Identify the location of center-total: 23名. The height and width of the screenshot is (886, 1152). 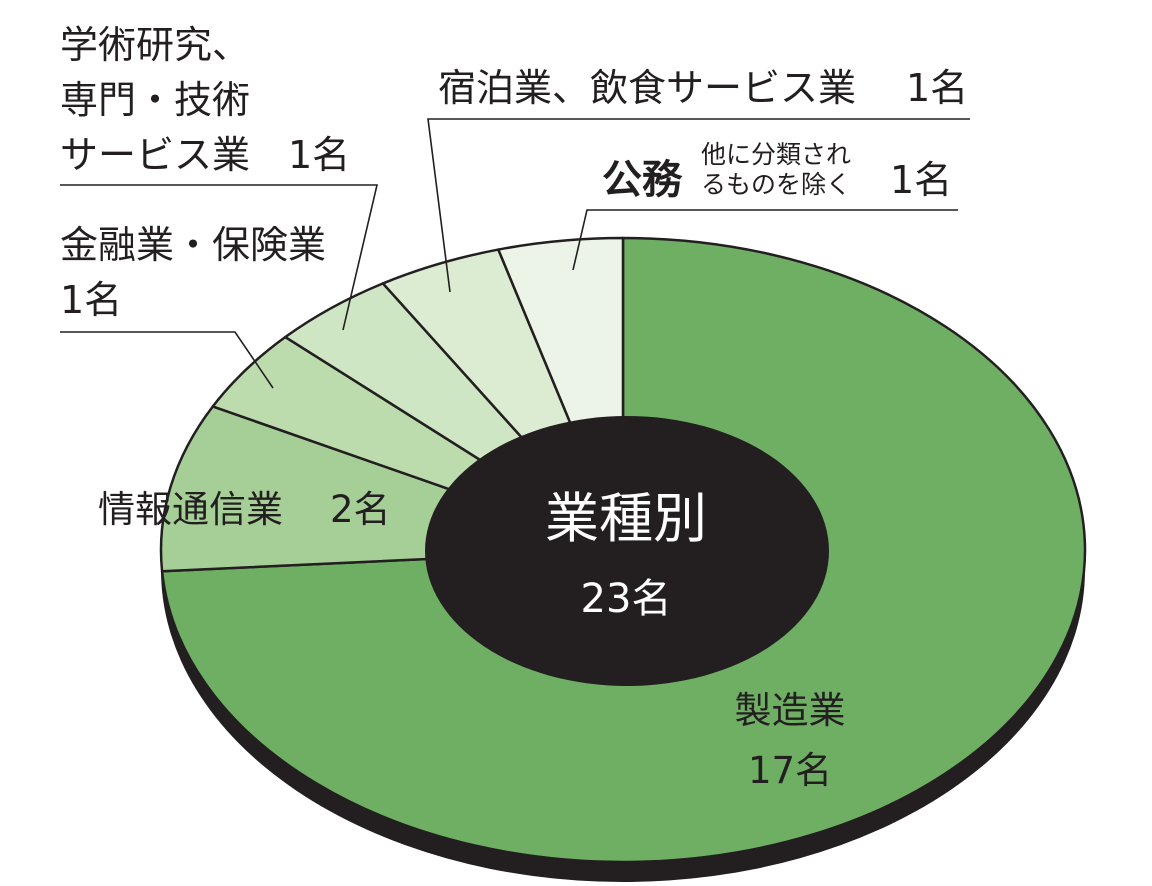
(626, 599).